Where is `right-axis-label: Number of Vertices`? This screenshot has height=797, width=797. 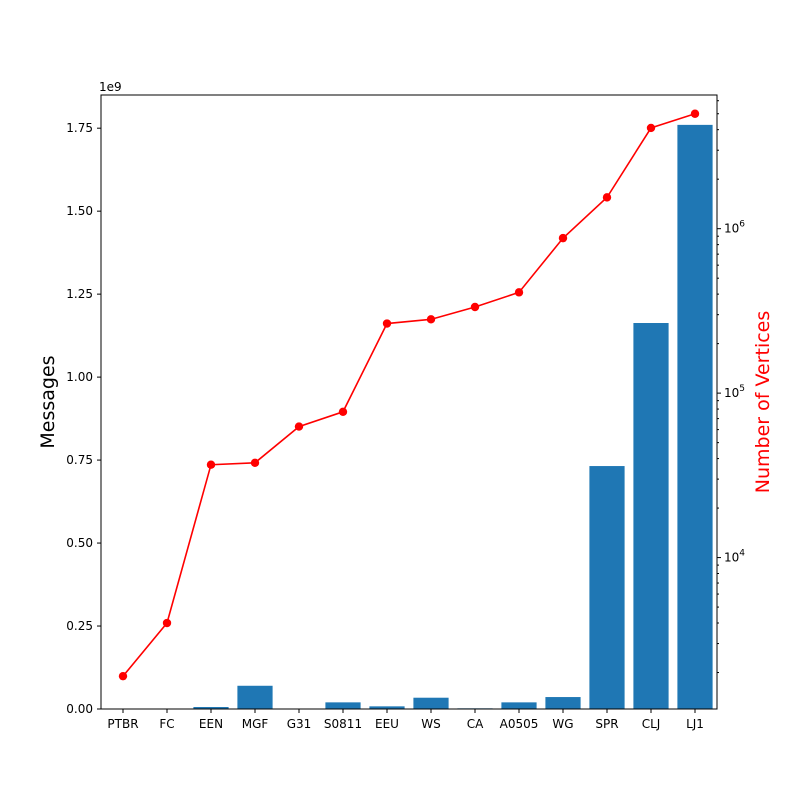 right-axis-label: Number of Vertices is located at coordinates (763, 402).